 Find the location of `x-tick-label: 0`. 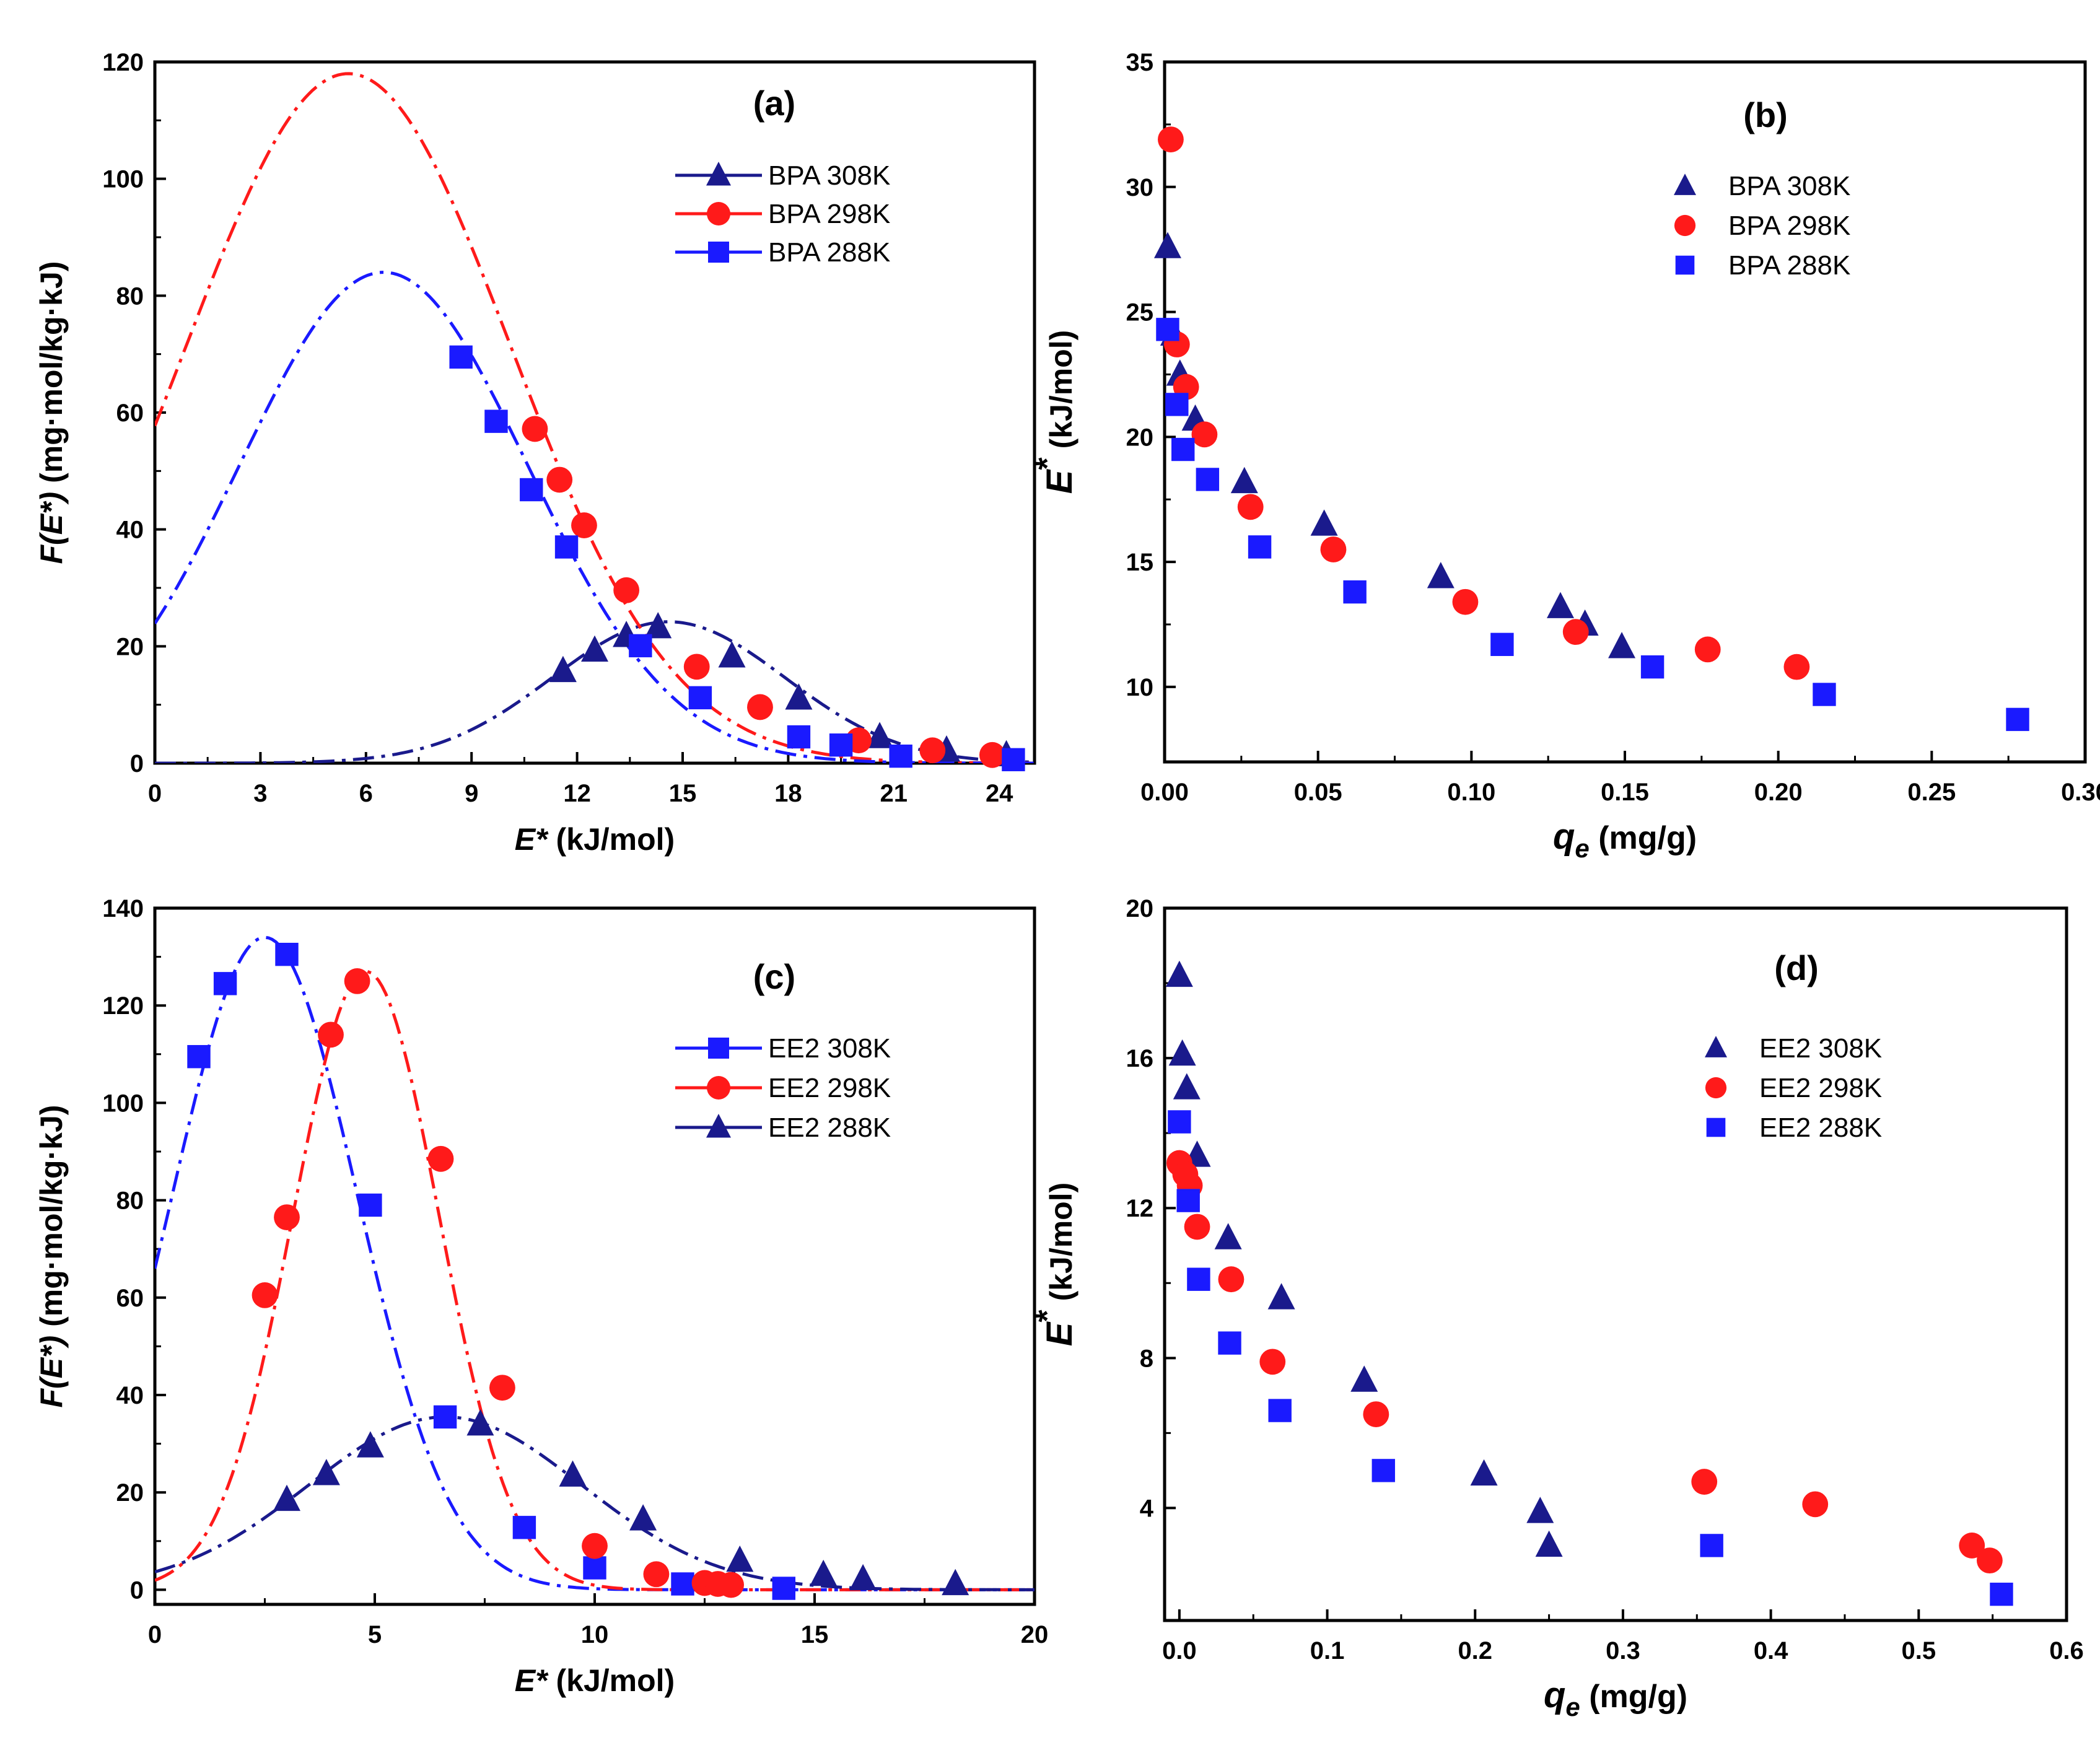

x-tick-label: 0 is located at coordinates (155, 1634).